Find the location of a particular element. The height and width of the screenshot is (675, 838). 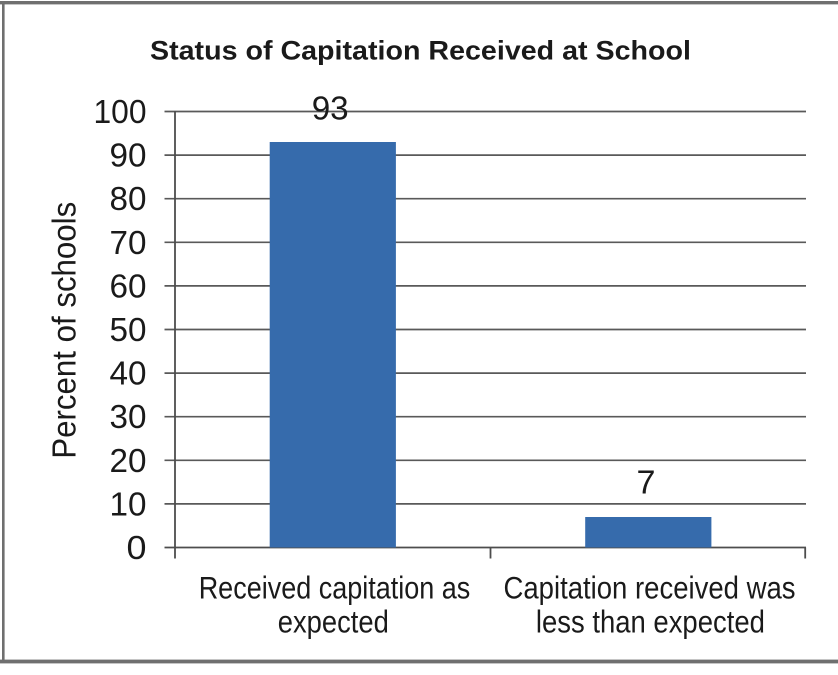

svg-text: 30 is located at coordinates (128, 417).